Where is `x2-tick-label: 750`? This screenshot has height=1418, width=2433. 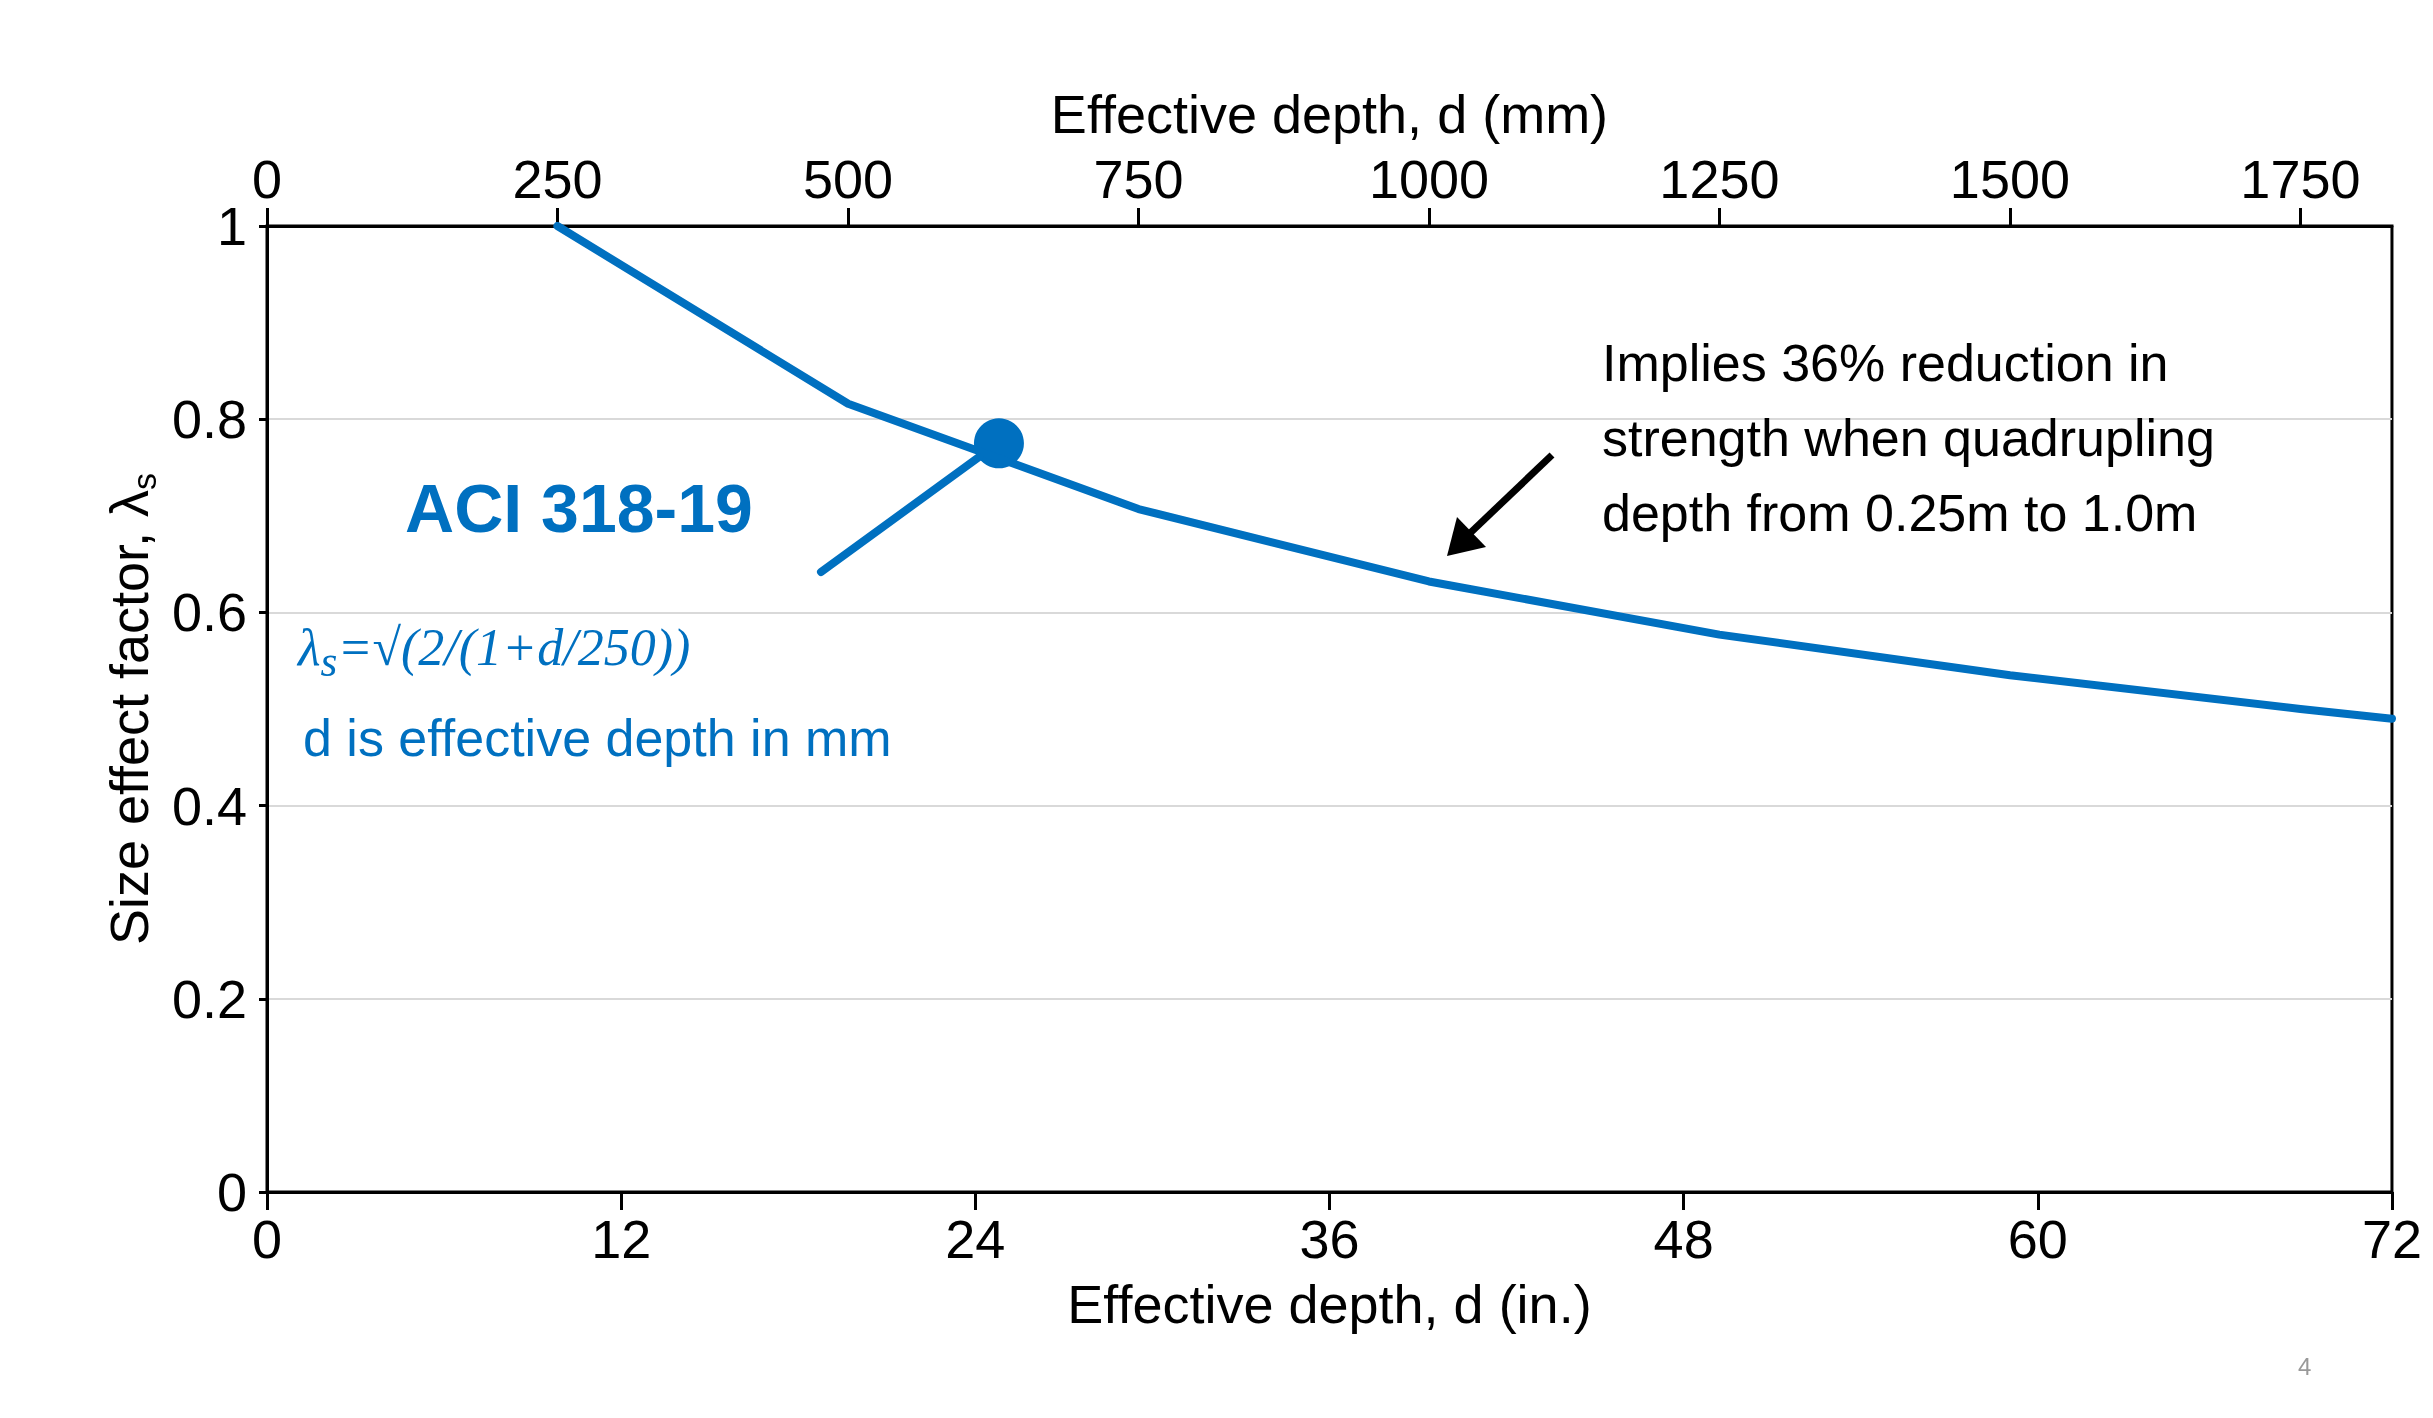 x2-tick-label: 750 is located at coordinates (1138, 179).